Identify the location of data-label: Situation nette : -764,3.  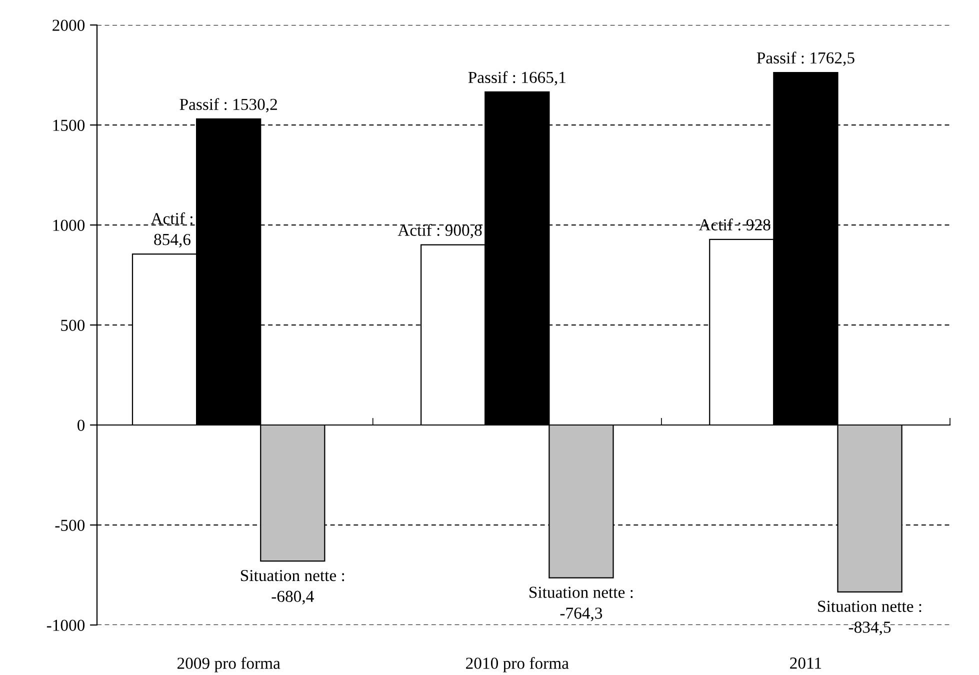
(581, 604).